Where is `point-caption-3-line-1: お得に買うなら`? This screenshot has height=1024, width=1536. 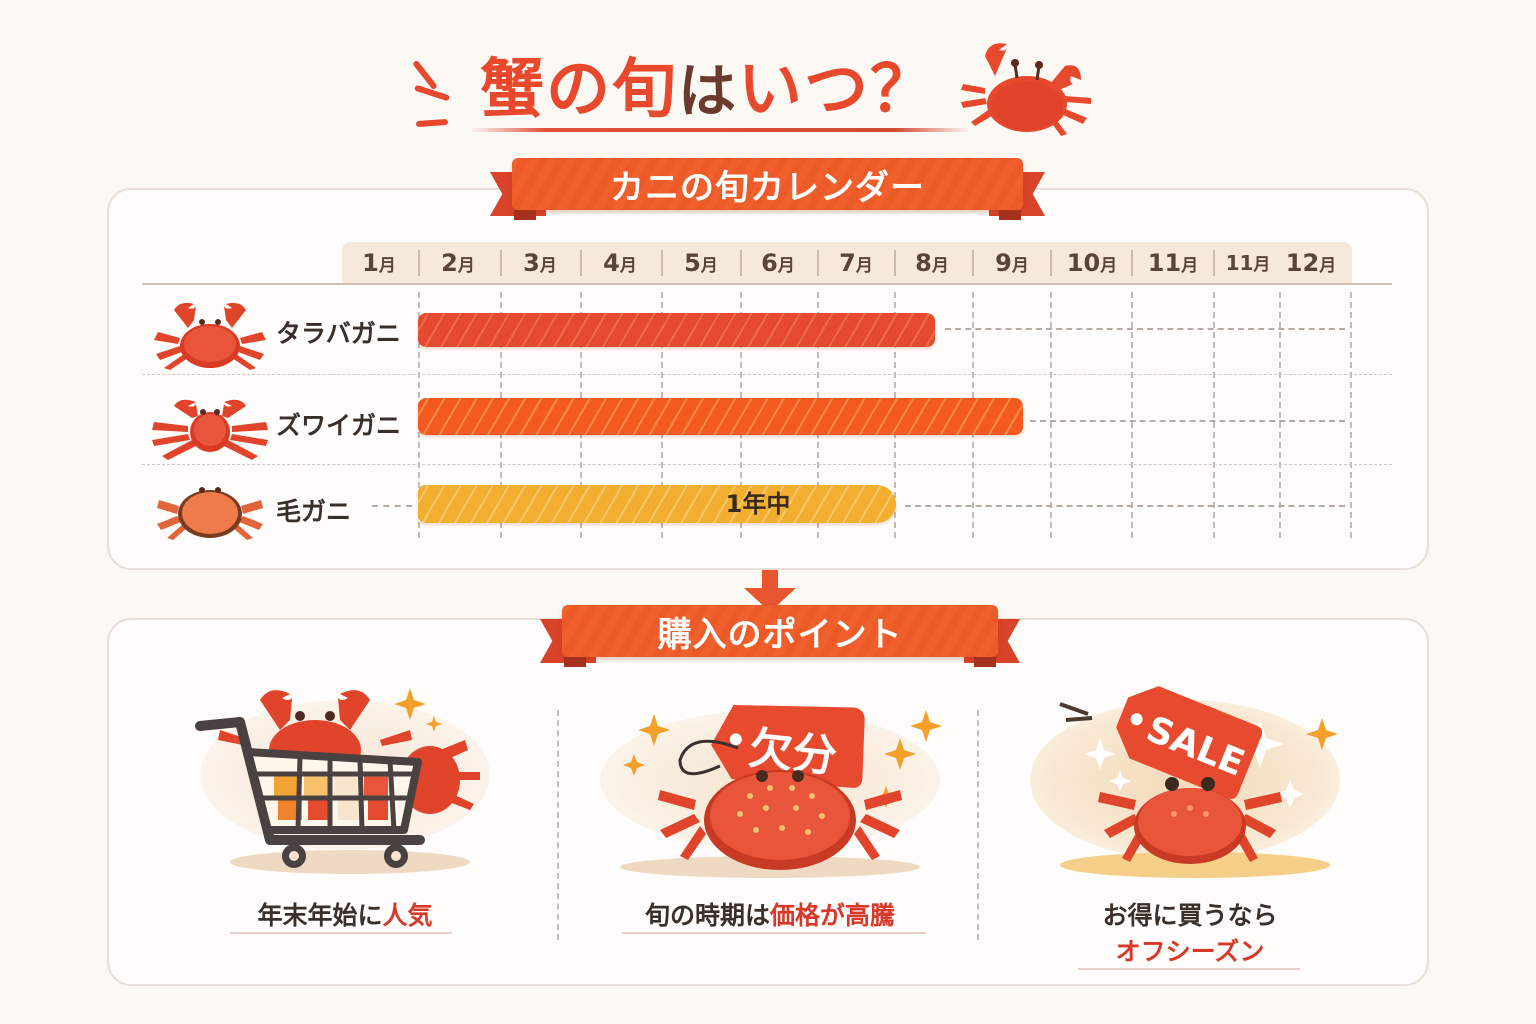
point-caption-3-line-1: お得に買うなら is located at coordinates (1190, 915).